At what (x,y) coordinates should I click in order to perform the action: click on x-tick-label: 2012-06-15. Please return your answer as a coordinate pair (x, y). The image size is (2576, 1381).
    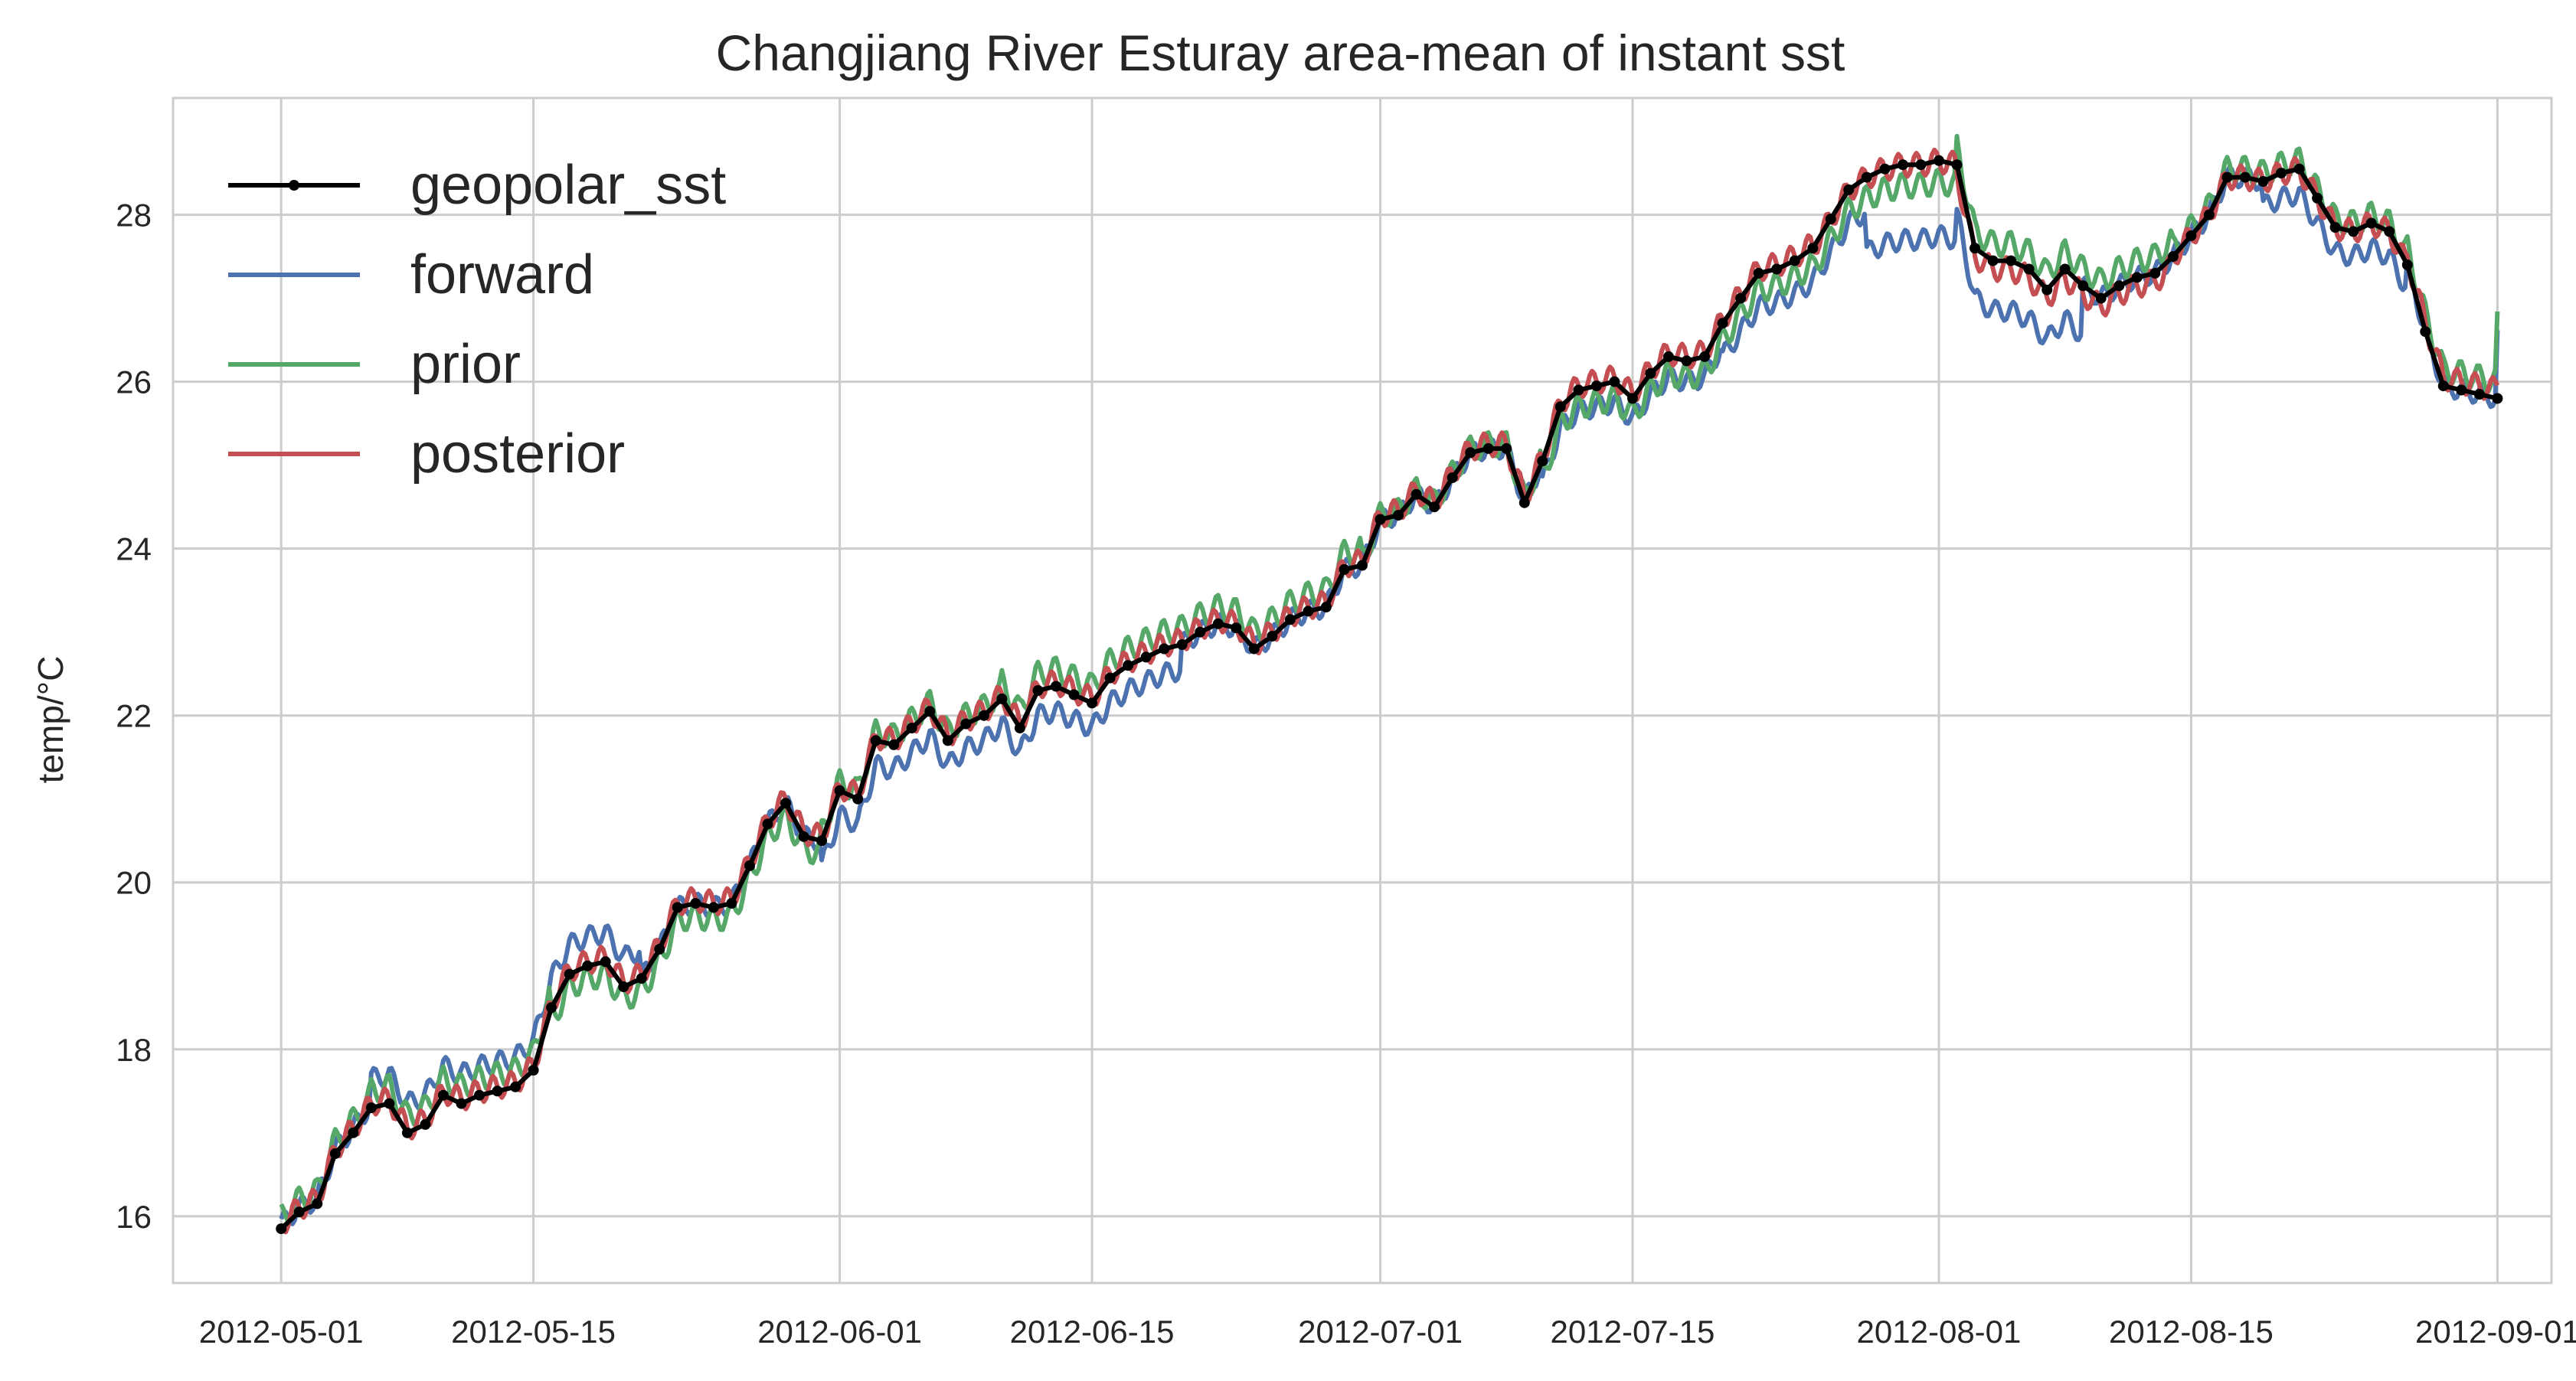
    Looking at the image, I should click on (1092, 1332).